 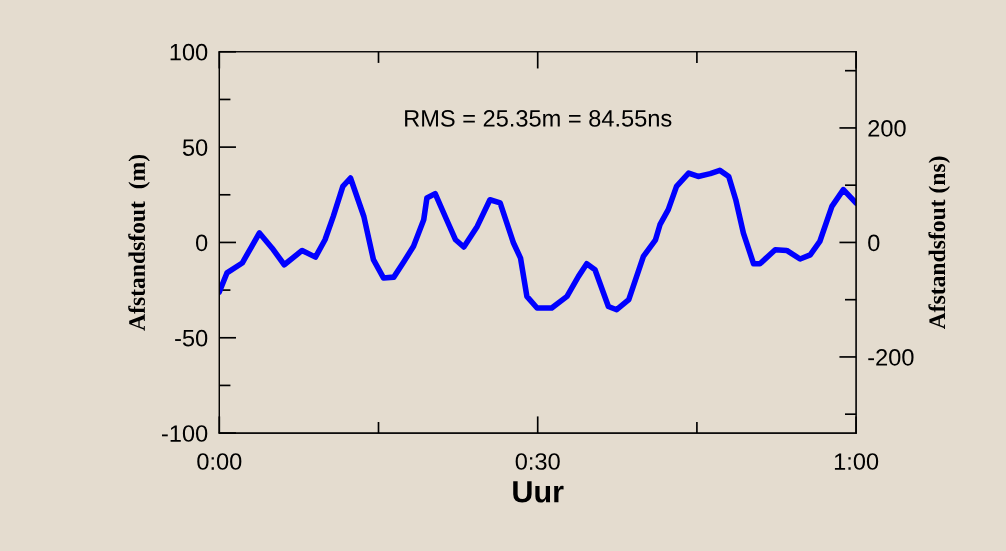 What do you see at coordinates (887, 128) in the screenshot?
I see `y2-tick-label: 200` at bounding box center [887, 128].